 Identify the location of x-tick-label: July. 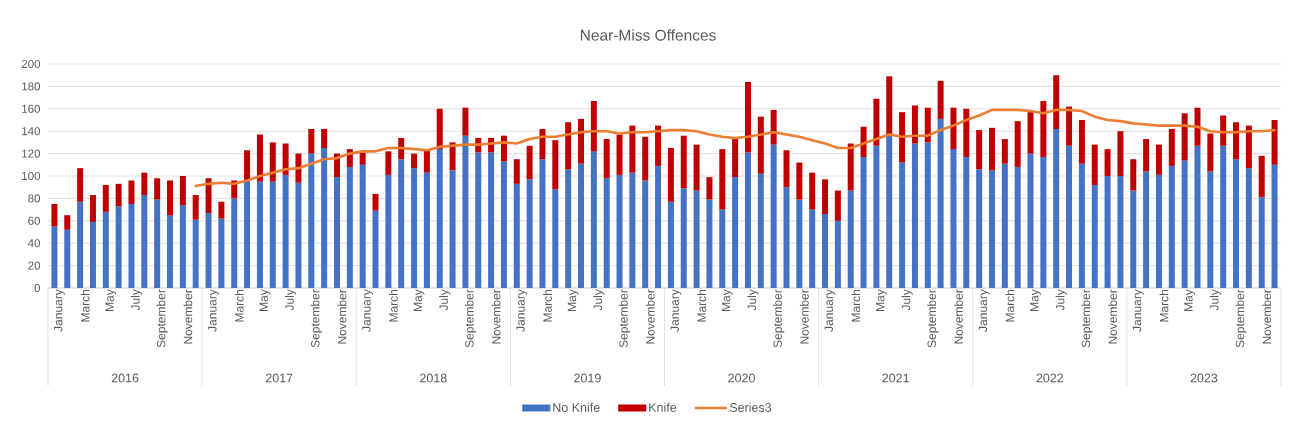
(1061, 300).